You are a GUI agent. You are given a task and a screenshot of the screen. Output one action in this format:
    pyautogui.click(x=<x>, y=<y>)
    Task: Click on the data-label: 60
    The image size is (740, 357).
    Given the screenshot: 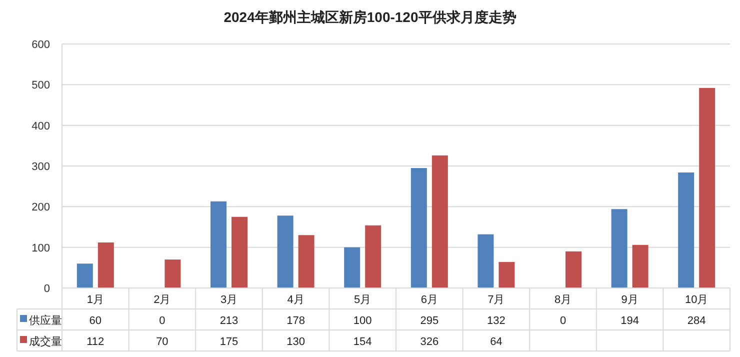 What is the action you would take?
    pyautogui.click(x=95, y=321)
    